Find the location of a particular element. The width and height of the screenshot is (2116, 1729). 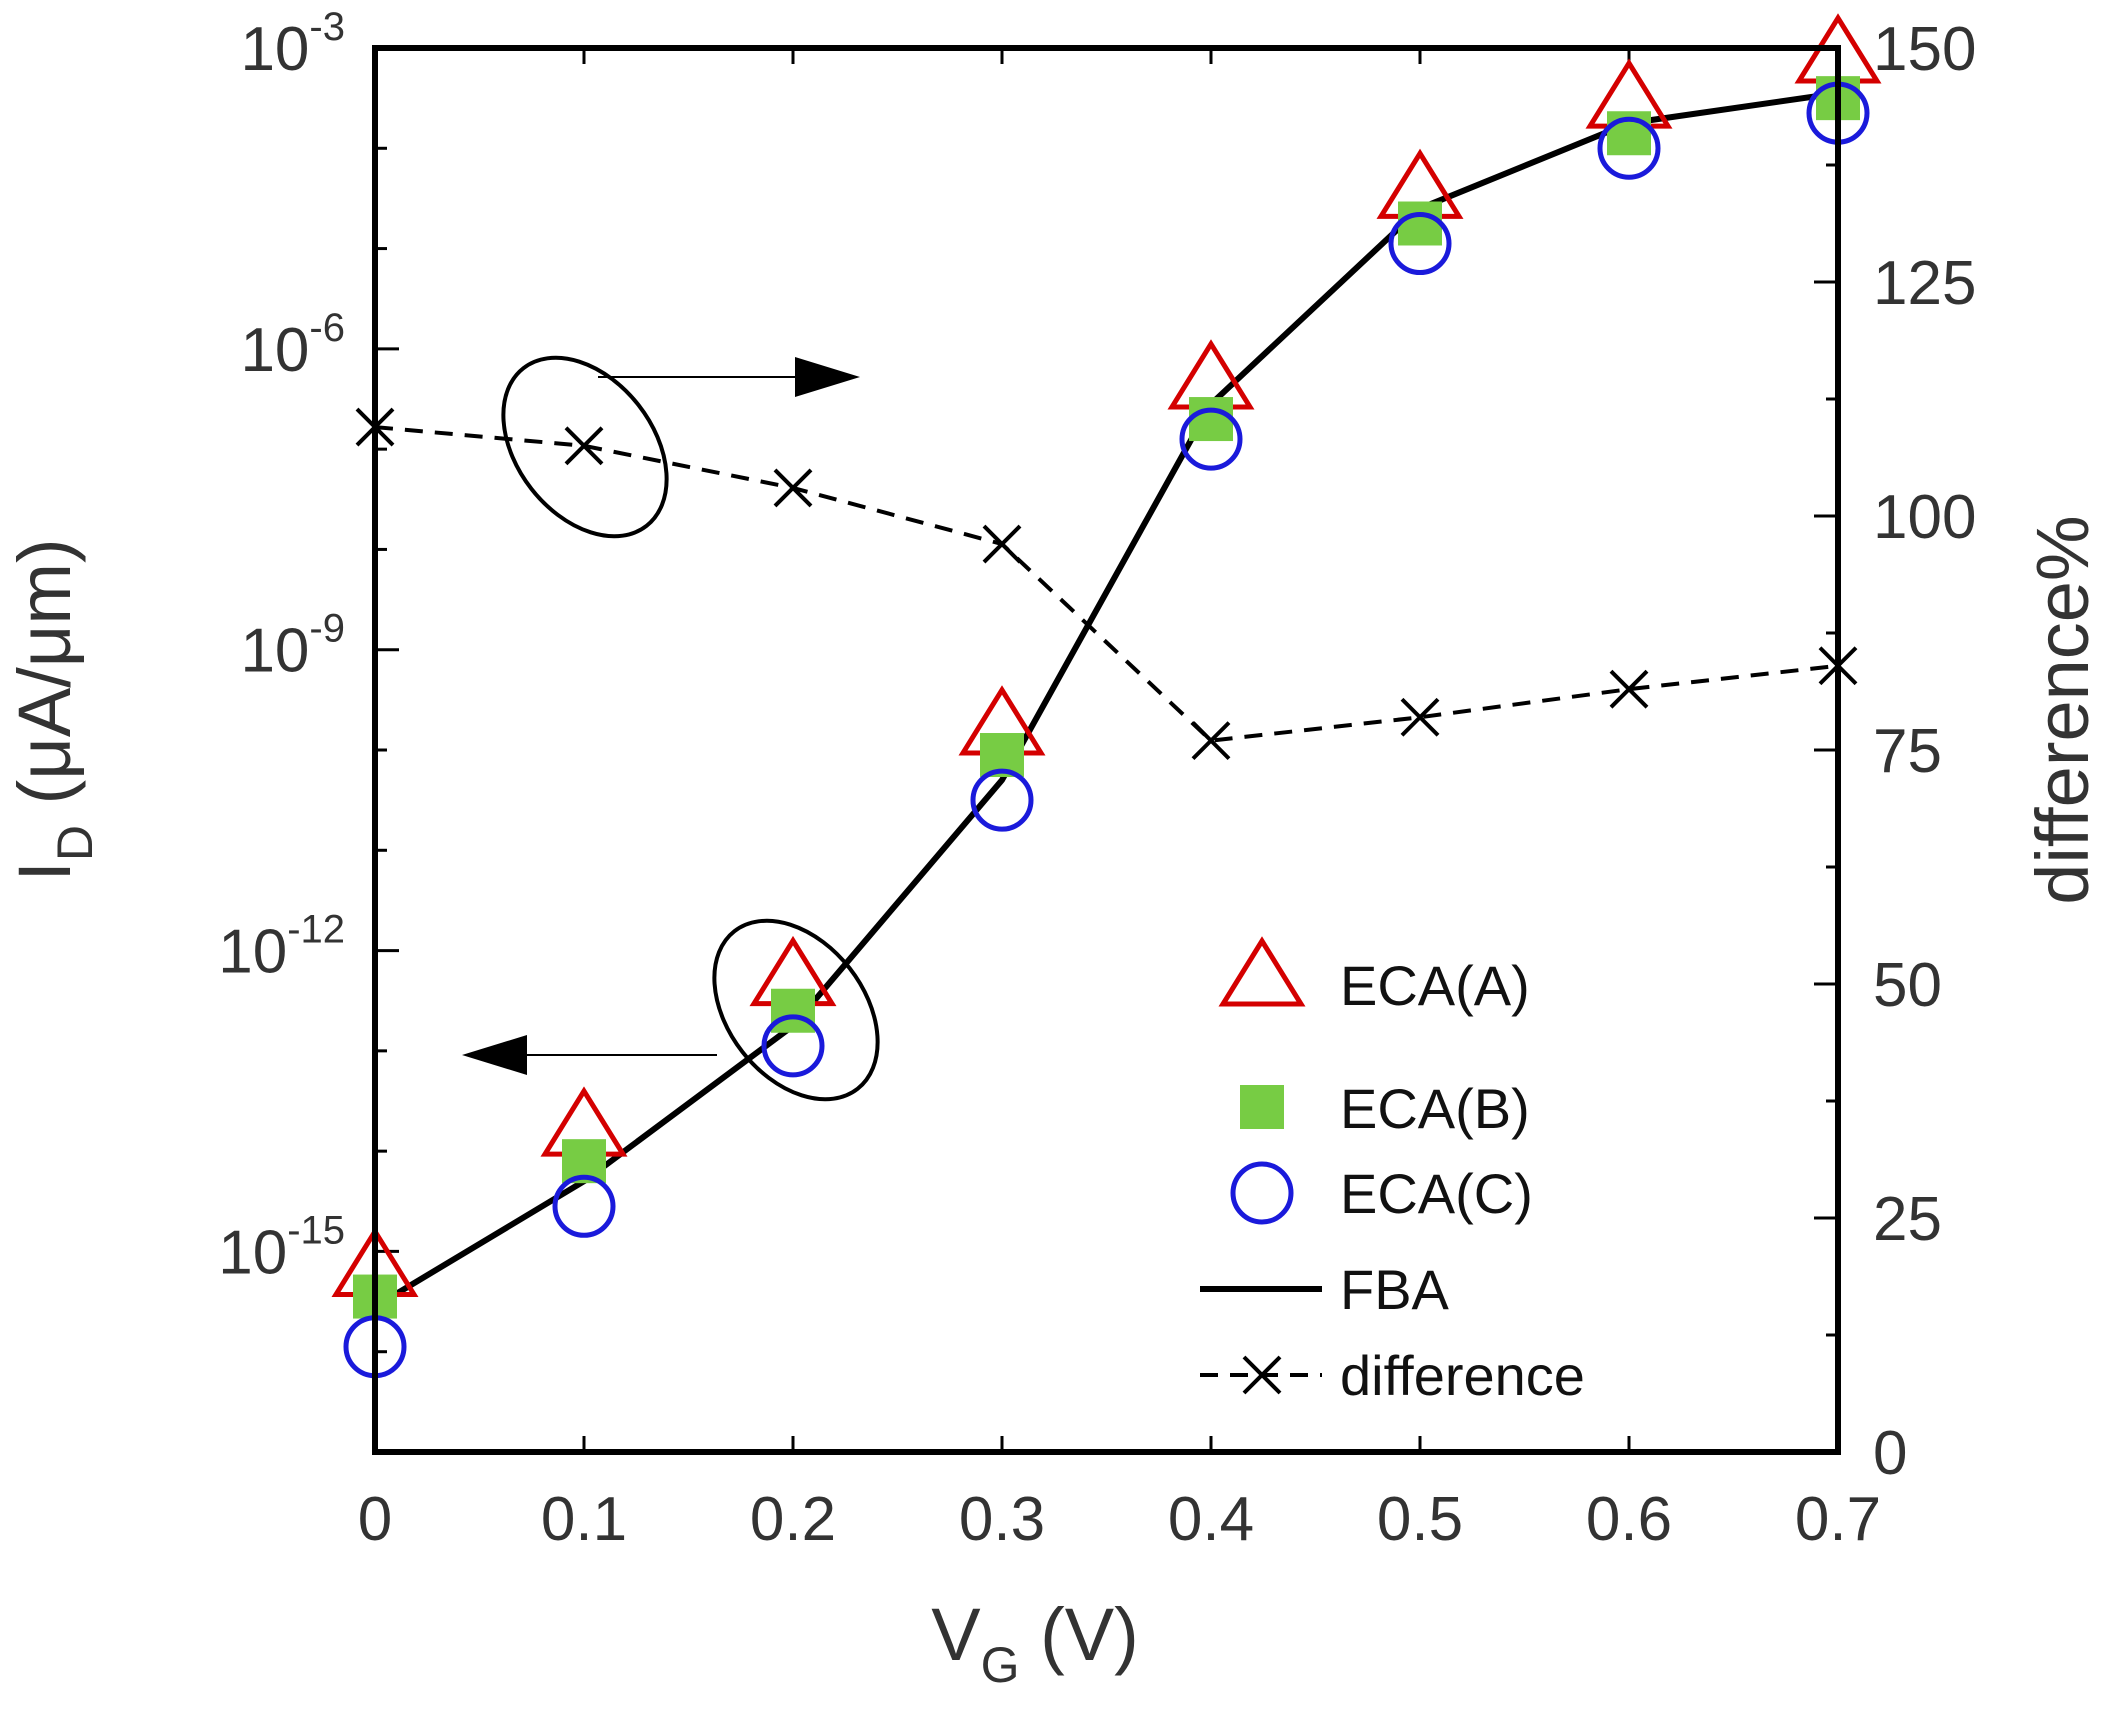

y-left-axis-title: ID (μA/μm) is located at coordinates (53, 709).